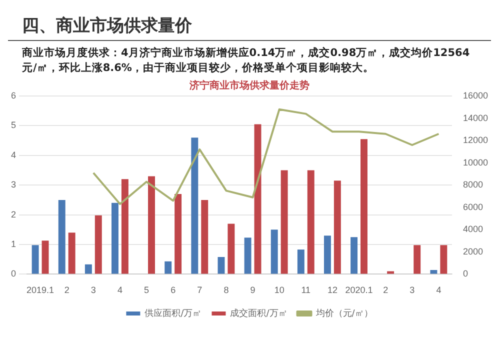  I want to click on text: 济宁商业市场供求量价走势, so click(249, 86).